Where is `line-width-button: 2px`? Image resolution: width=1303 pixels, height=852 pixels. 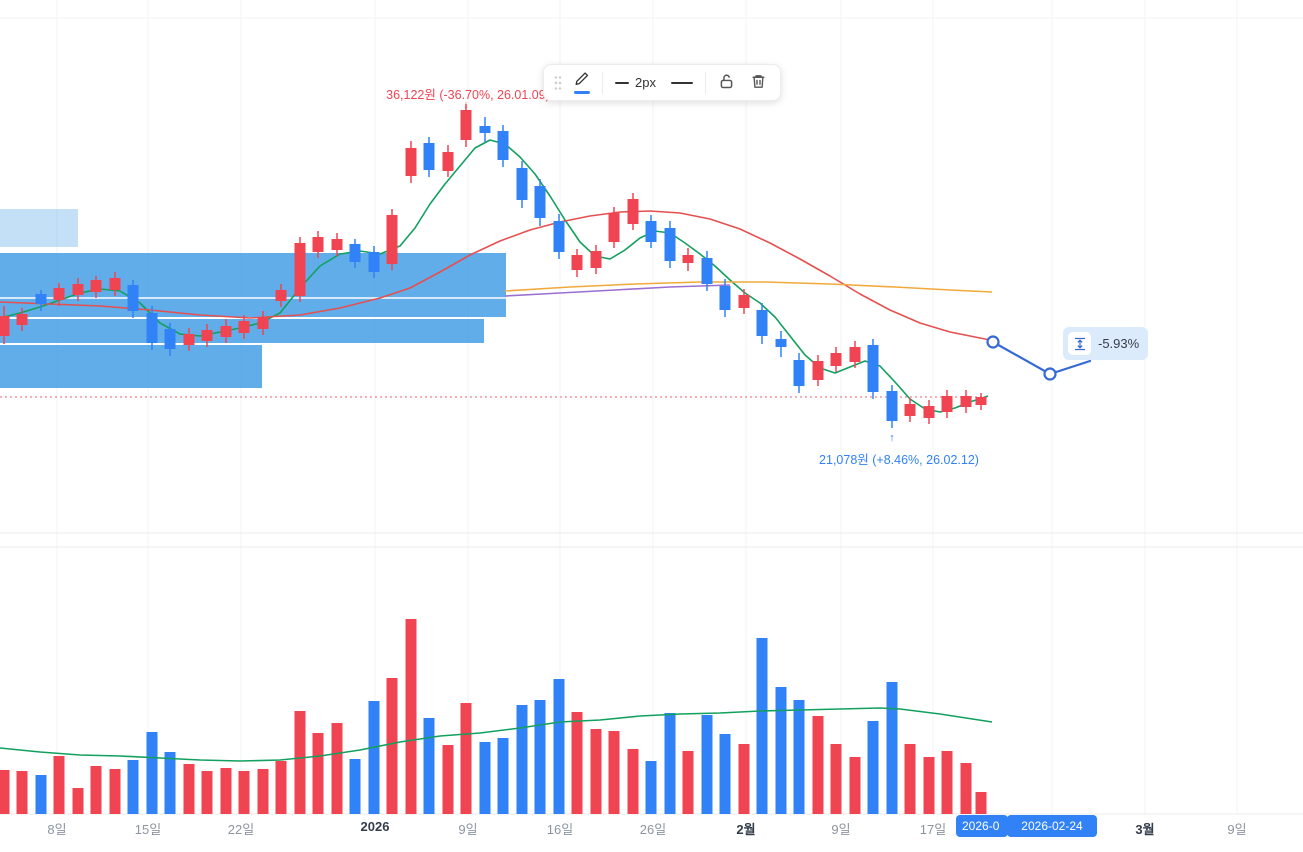
line-width-button: 2px is located at coordinates (635, 82).